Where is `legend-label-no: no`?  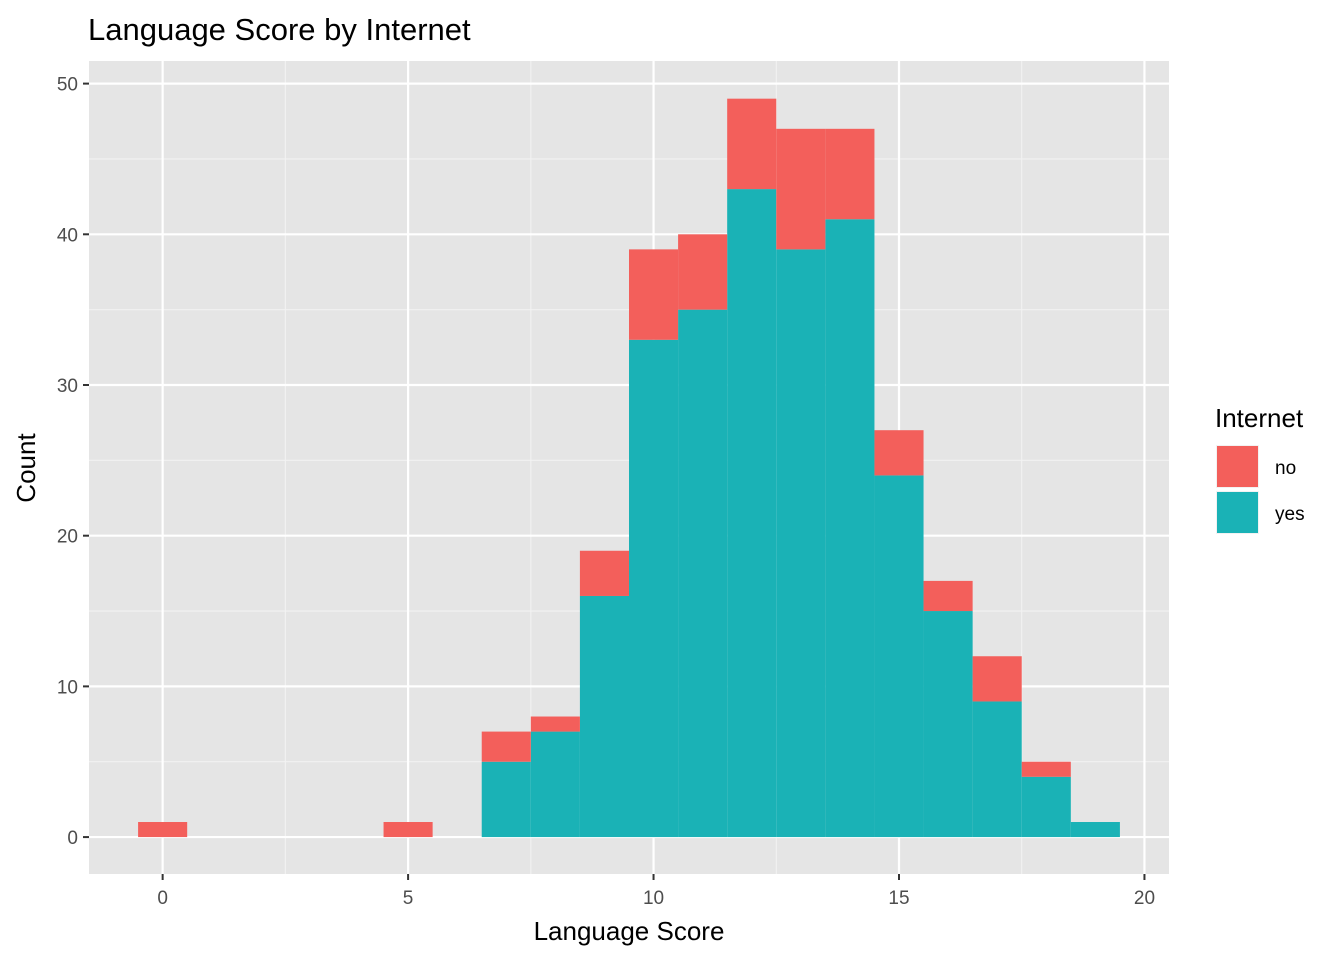
legend-label-no: no is located at coordinates (1285, 468).